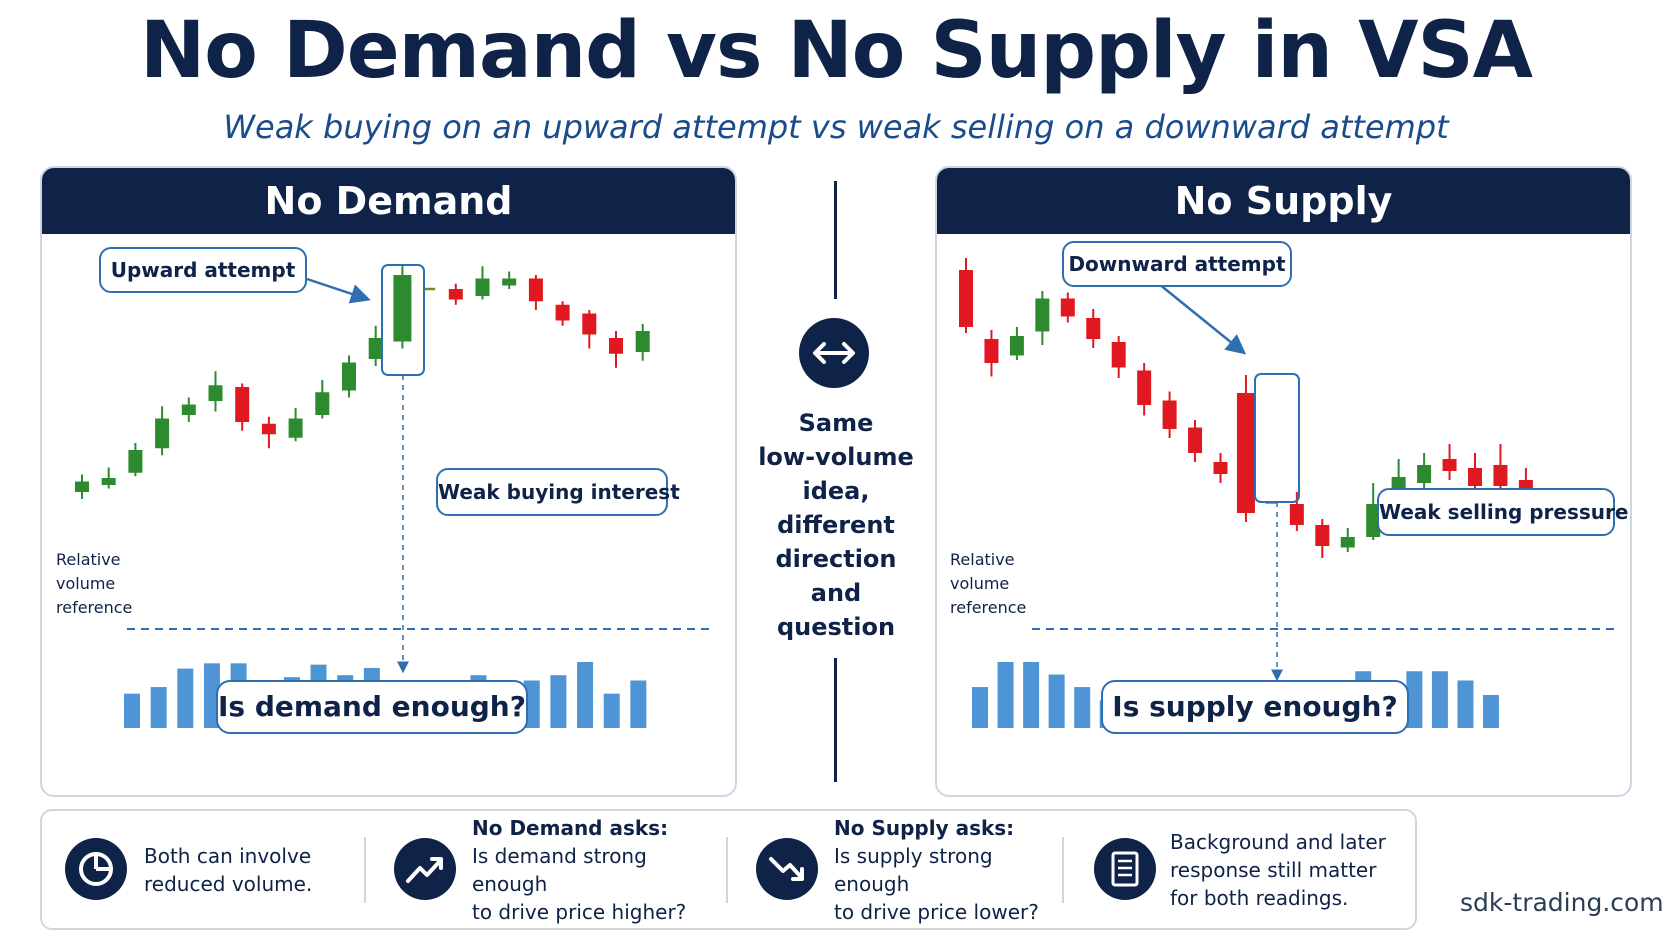 The image size is (1672, 941). I want to click on pie-chart-icon, so click(96, 869).